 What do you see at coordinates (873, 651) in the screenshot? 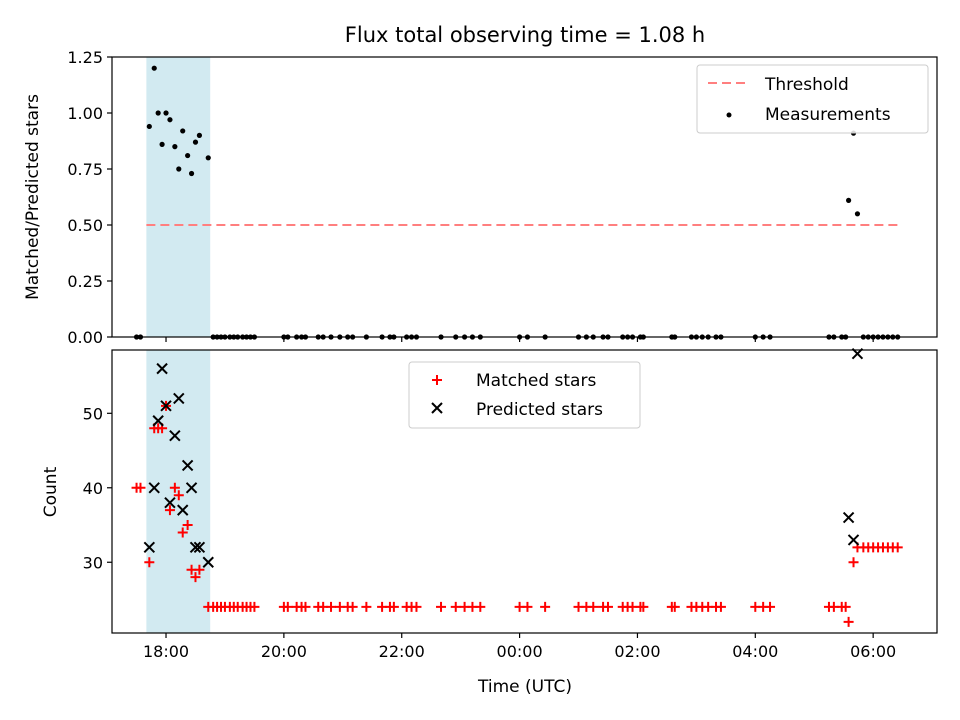
I see `x-tick-label: 06:00` at bounding box center [873, 651].